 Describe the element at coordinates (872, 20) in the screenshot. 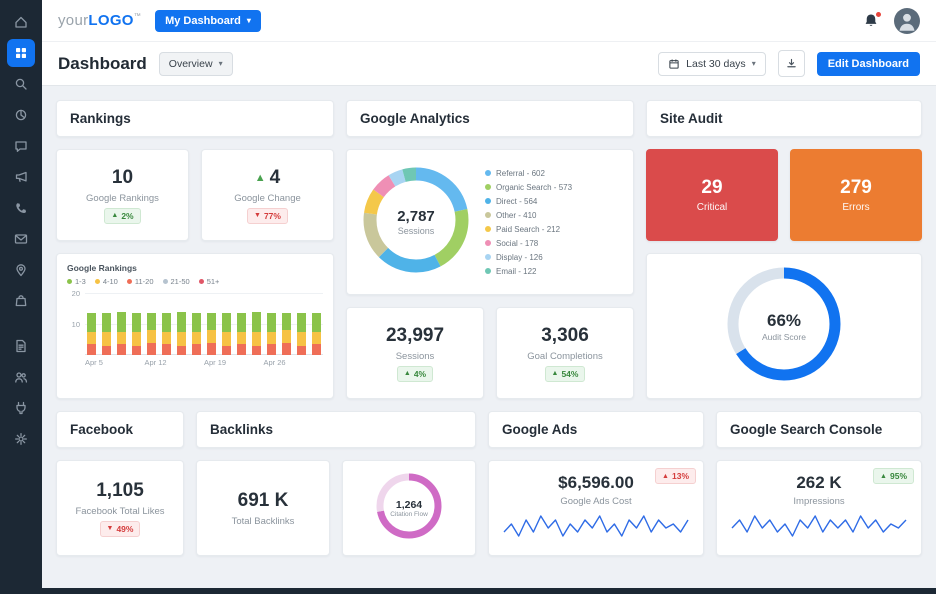

I see `notifications-button` at that location.